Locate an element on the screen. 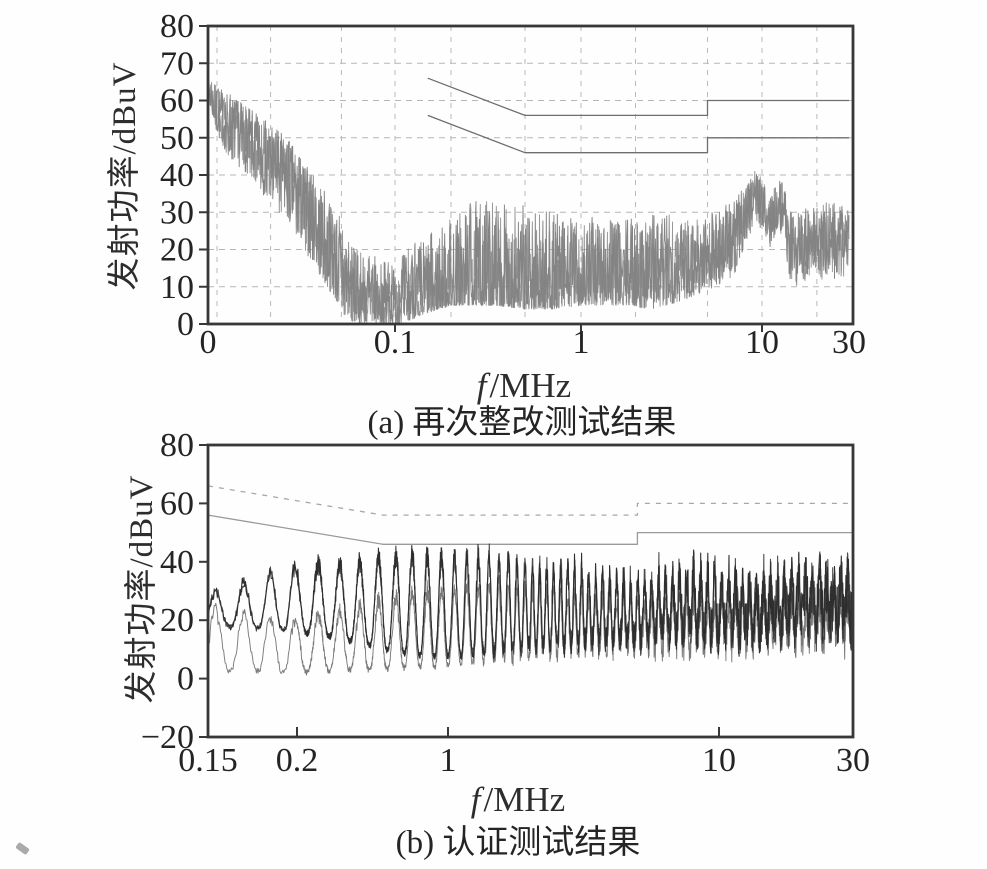 This screenshot has width=987, height=869. chart-a-y-tick-label: 0 is located at coordinates (185, 324).